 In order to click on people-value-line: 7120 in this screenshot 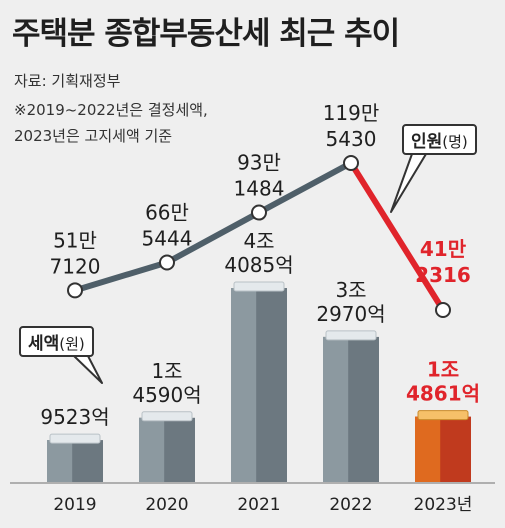, I will do `click(75, 266)`.